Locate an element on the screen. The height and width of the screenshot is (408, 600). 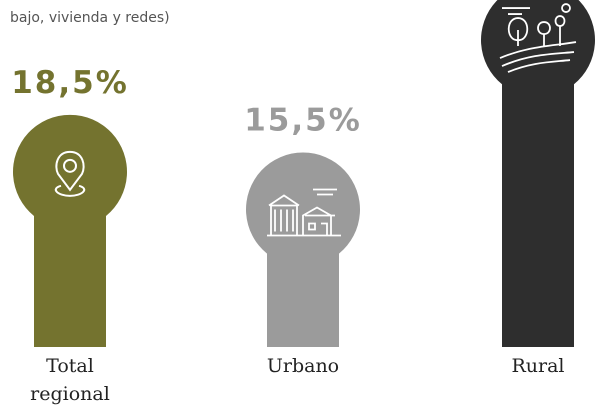
icon-pin-dot is located at coordinates (70, 165).